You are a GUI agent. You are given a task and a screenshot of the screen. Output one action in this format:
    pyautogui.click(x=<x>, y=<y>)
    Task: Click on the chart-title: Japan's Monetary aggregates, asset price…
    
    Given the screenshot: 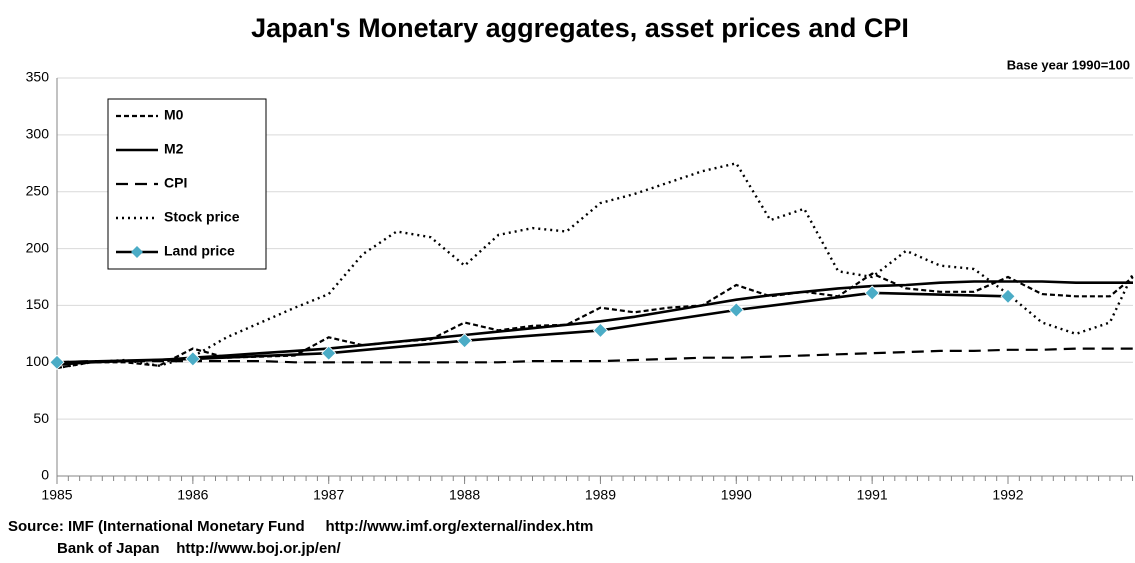 What is the action you would take?
    pyautogui.click(x=580, y=28)
    